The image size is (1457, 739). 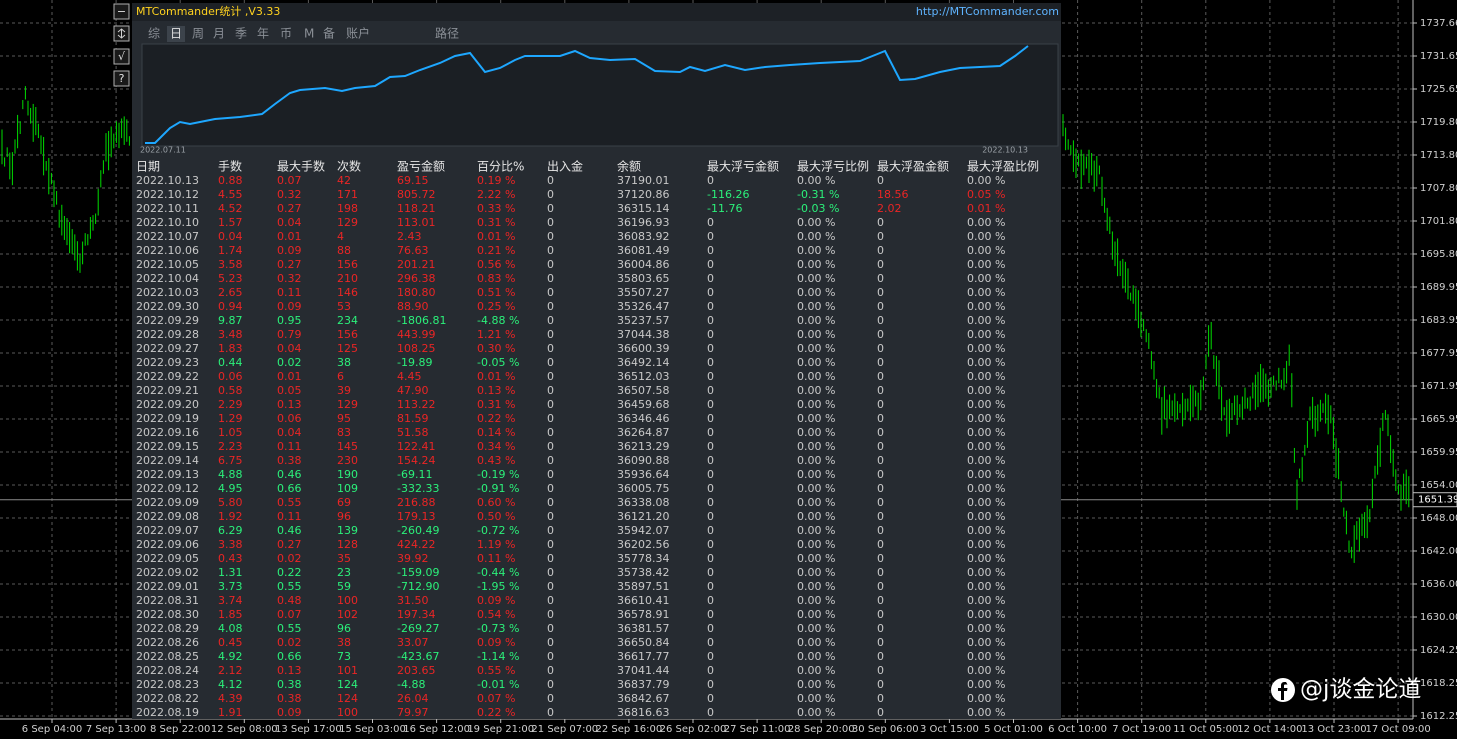 I want to click on toolbar-icon, so click(x=121, y=33).